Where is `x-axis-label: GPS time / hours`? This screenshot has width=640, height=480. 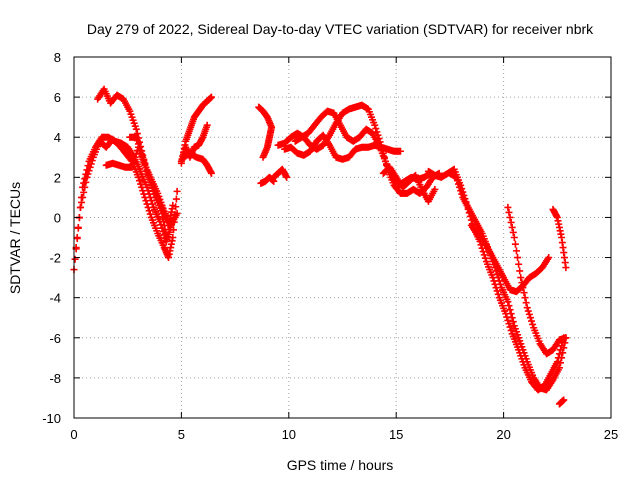 x-axis-label: GPS time / hours is located at coordinates (340, 465).